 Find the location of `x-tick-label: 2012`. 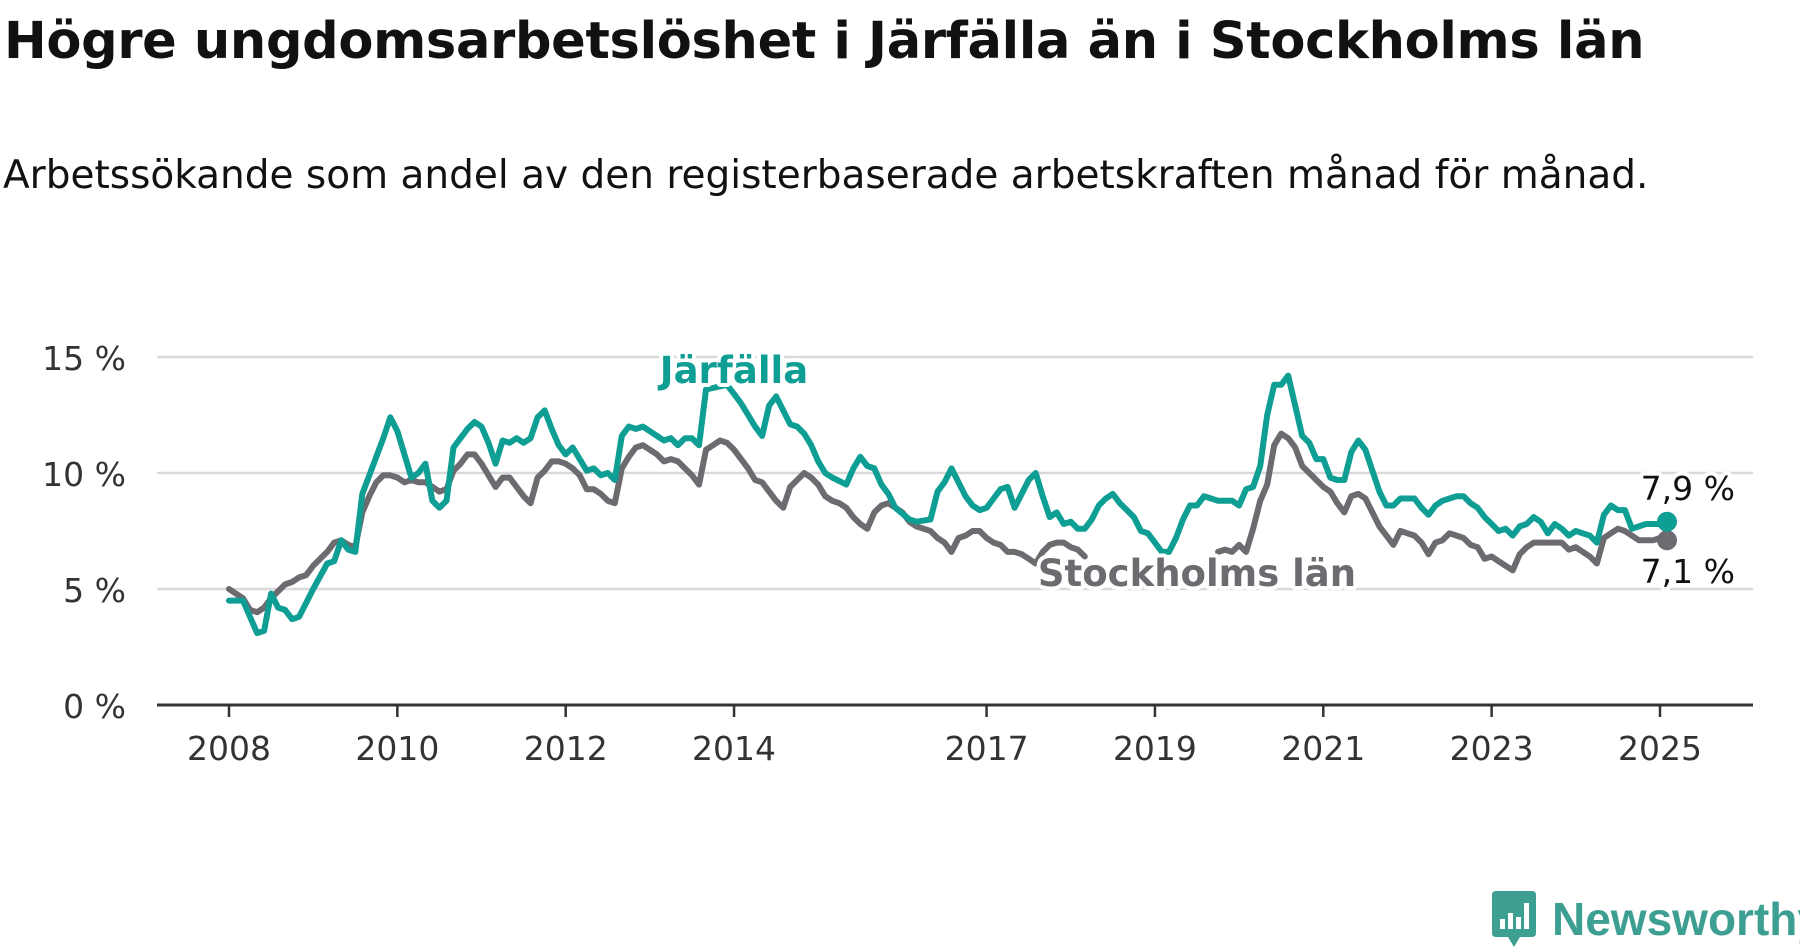

x-tick-label: 2012 is located at coordinates (566, 748).